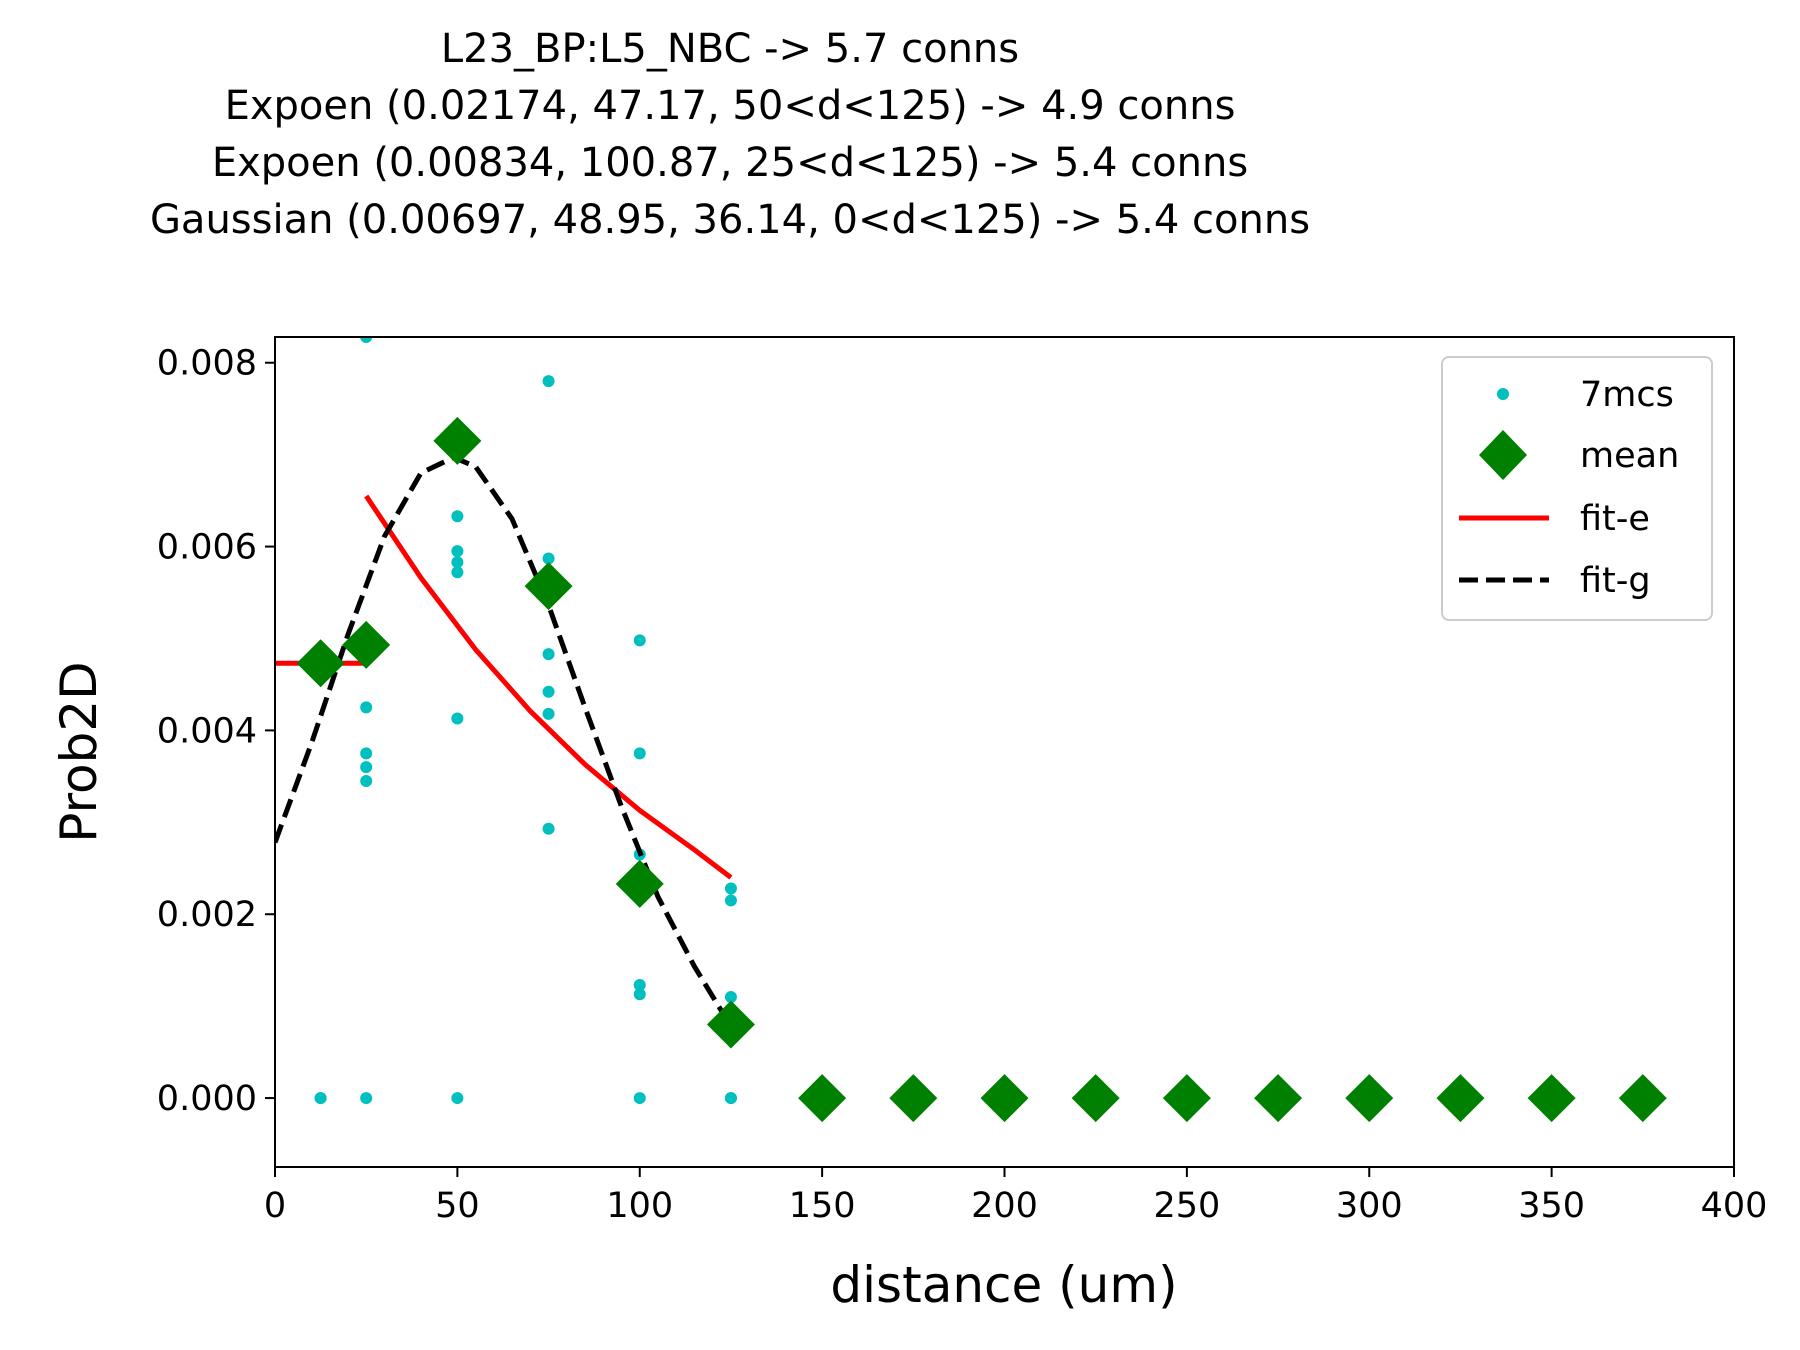  I want to click on legend-label-mean: mean, so click(1629, 456).